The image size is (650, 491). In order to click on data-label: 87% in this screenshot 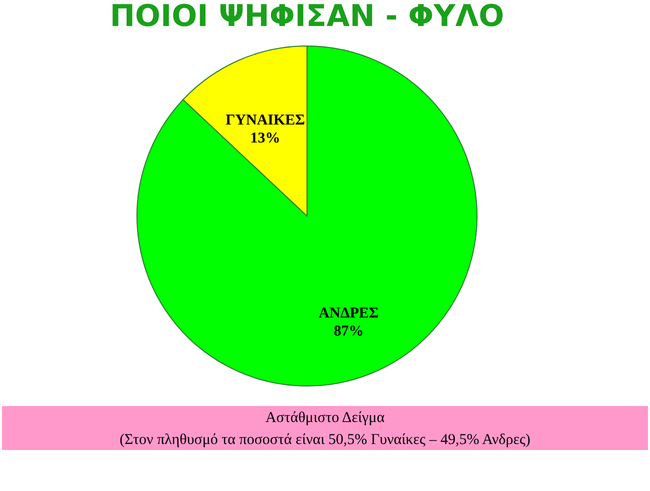, I will do `click(349, 331)`.